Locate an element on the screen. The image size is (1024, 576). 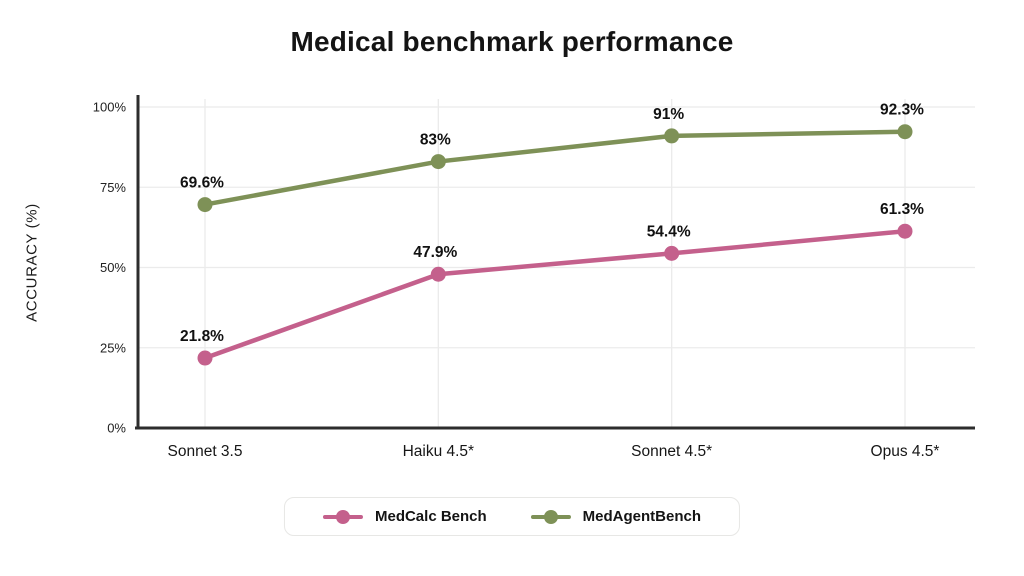
x-category-label: Opus 4.5* is located at coordinates (905, 451).